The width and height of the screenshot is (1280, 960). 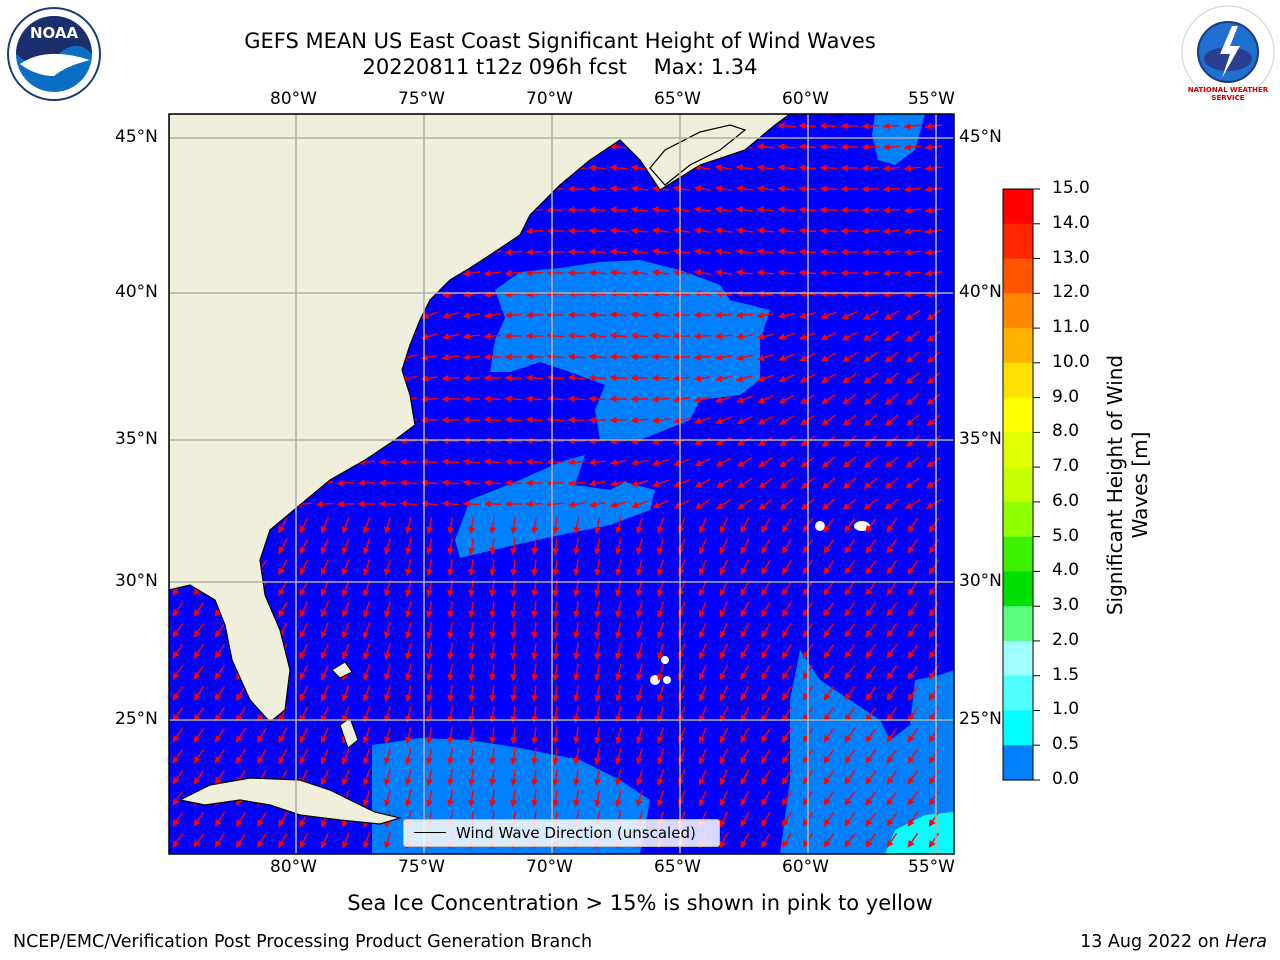 I want to click on colorbar-tick-label: 2.0, so click(x=1066, y=639).